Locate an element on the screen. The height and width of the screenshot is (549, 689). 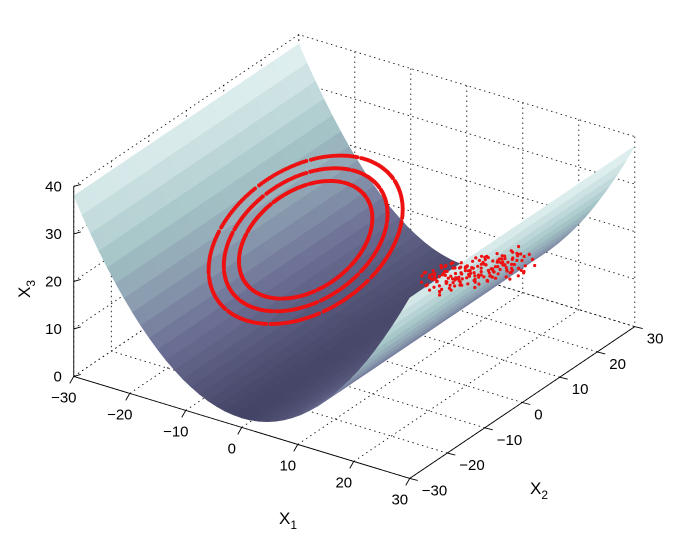
x1-tick-label: 20 is located at coordinates (343, 482).